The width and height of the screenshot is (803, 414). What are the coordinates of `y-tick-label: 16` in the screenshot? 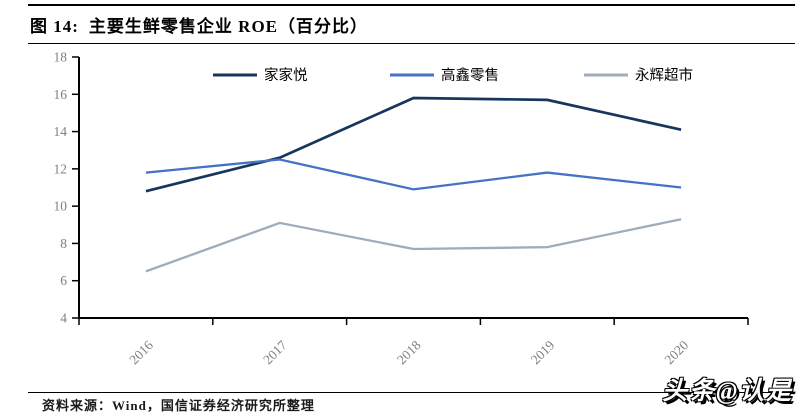 It's located at (61, 94).